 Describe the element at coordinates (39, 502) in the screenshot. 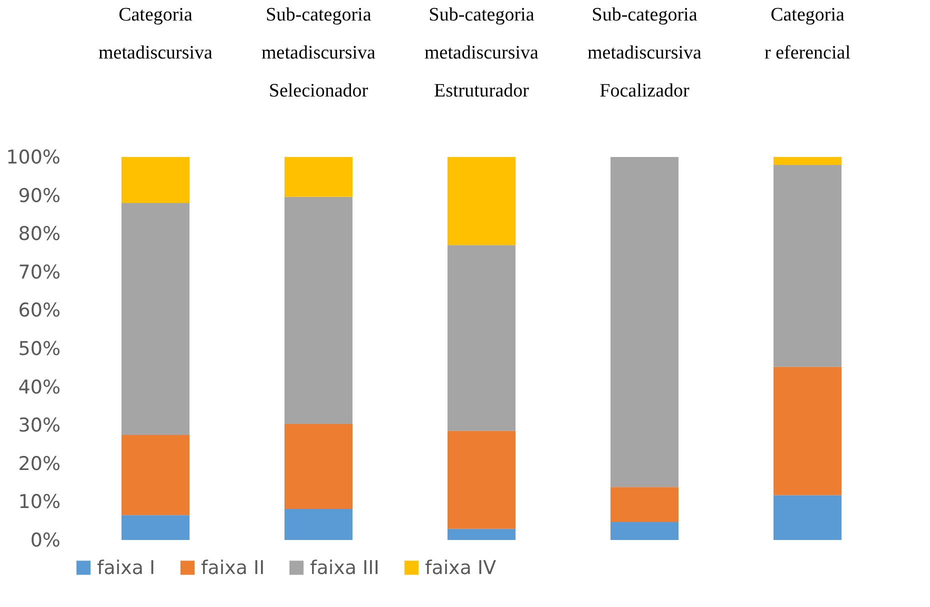

I see `y-tick-label: 10%` at that location.